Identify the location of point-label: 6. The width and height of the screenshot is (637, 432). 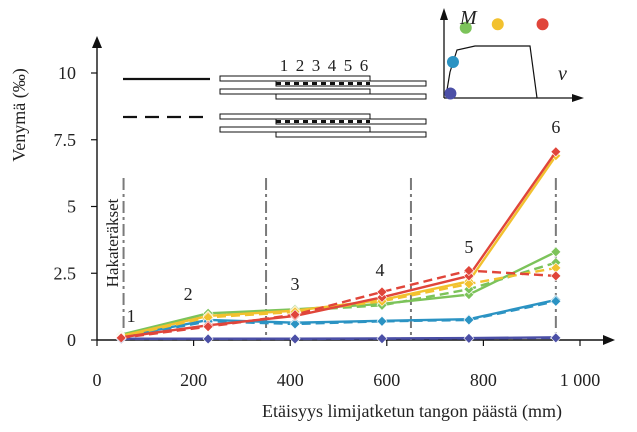
(555, 127).